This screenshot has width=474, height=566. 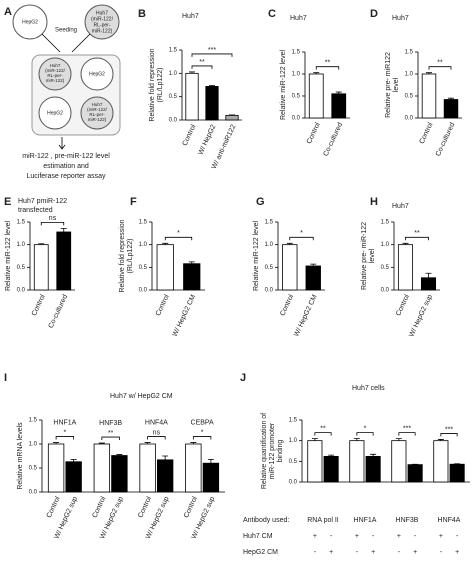 What do you see at coordinates (152, 84) in the screenshot?
I see `y-axis-label: Relative fold repression` at bounding box center [152, 84].